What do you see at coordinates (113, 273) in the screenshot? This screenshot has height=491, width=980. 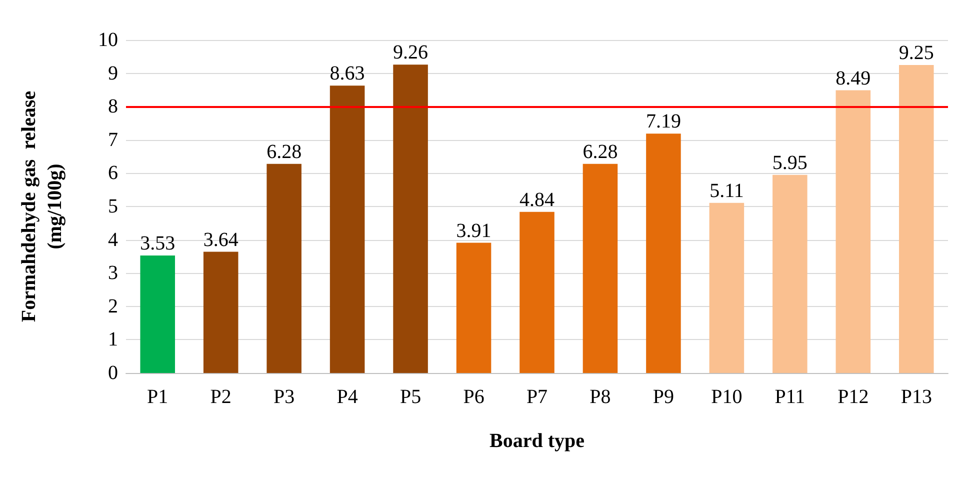 I see `y-tick-label: 3` at bounding box center [113, 273].